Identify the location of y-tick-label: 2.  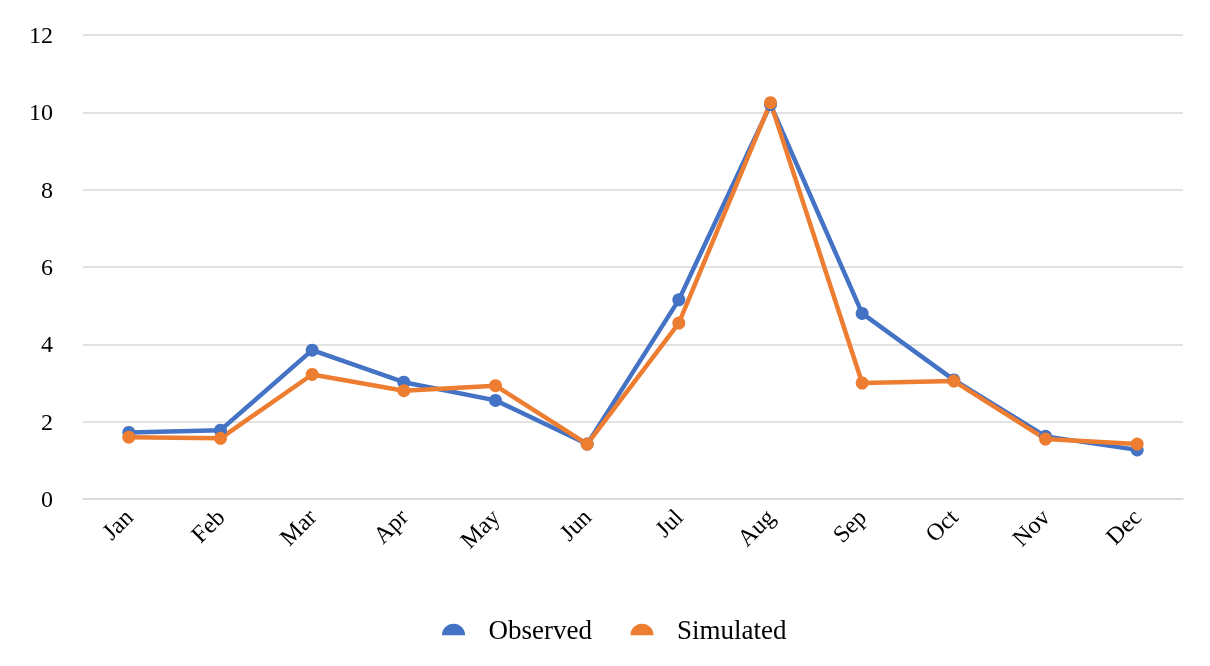
(47, 421).